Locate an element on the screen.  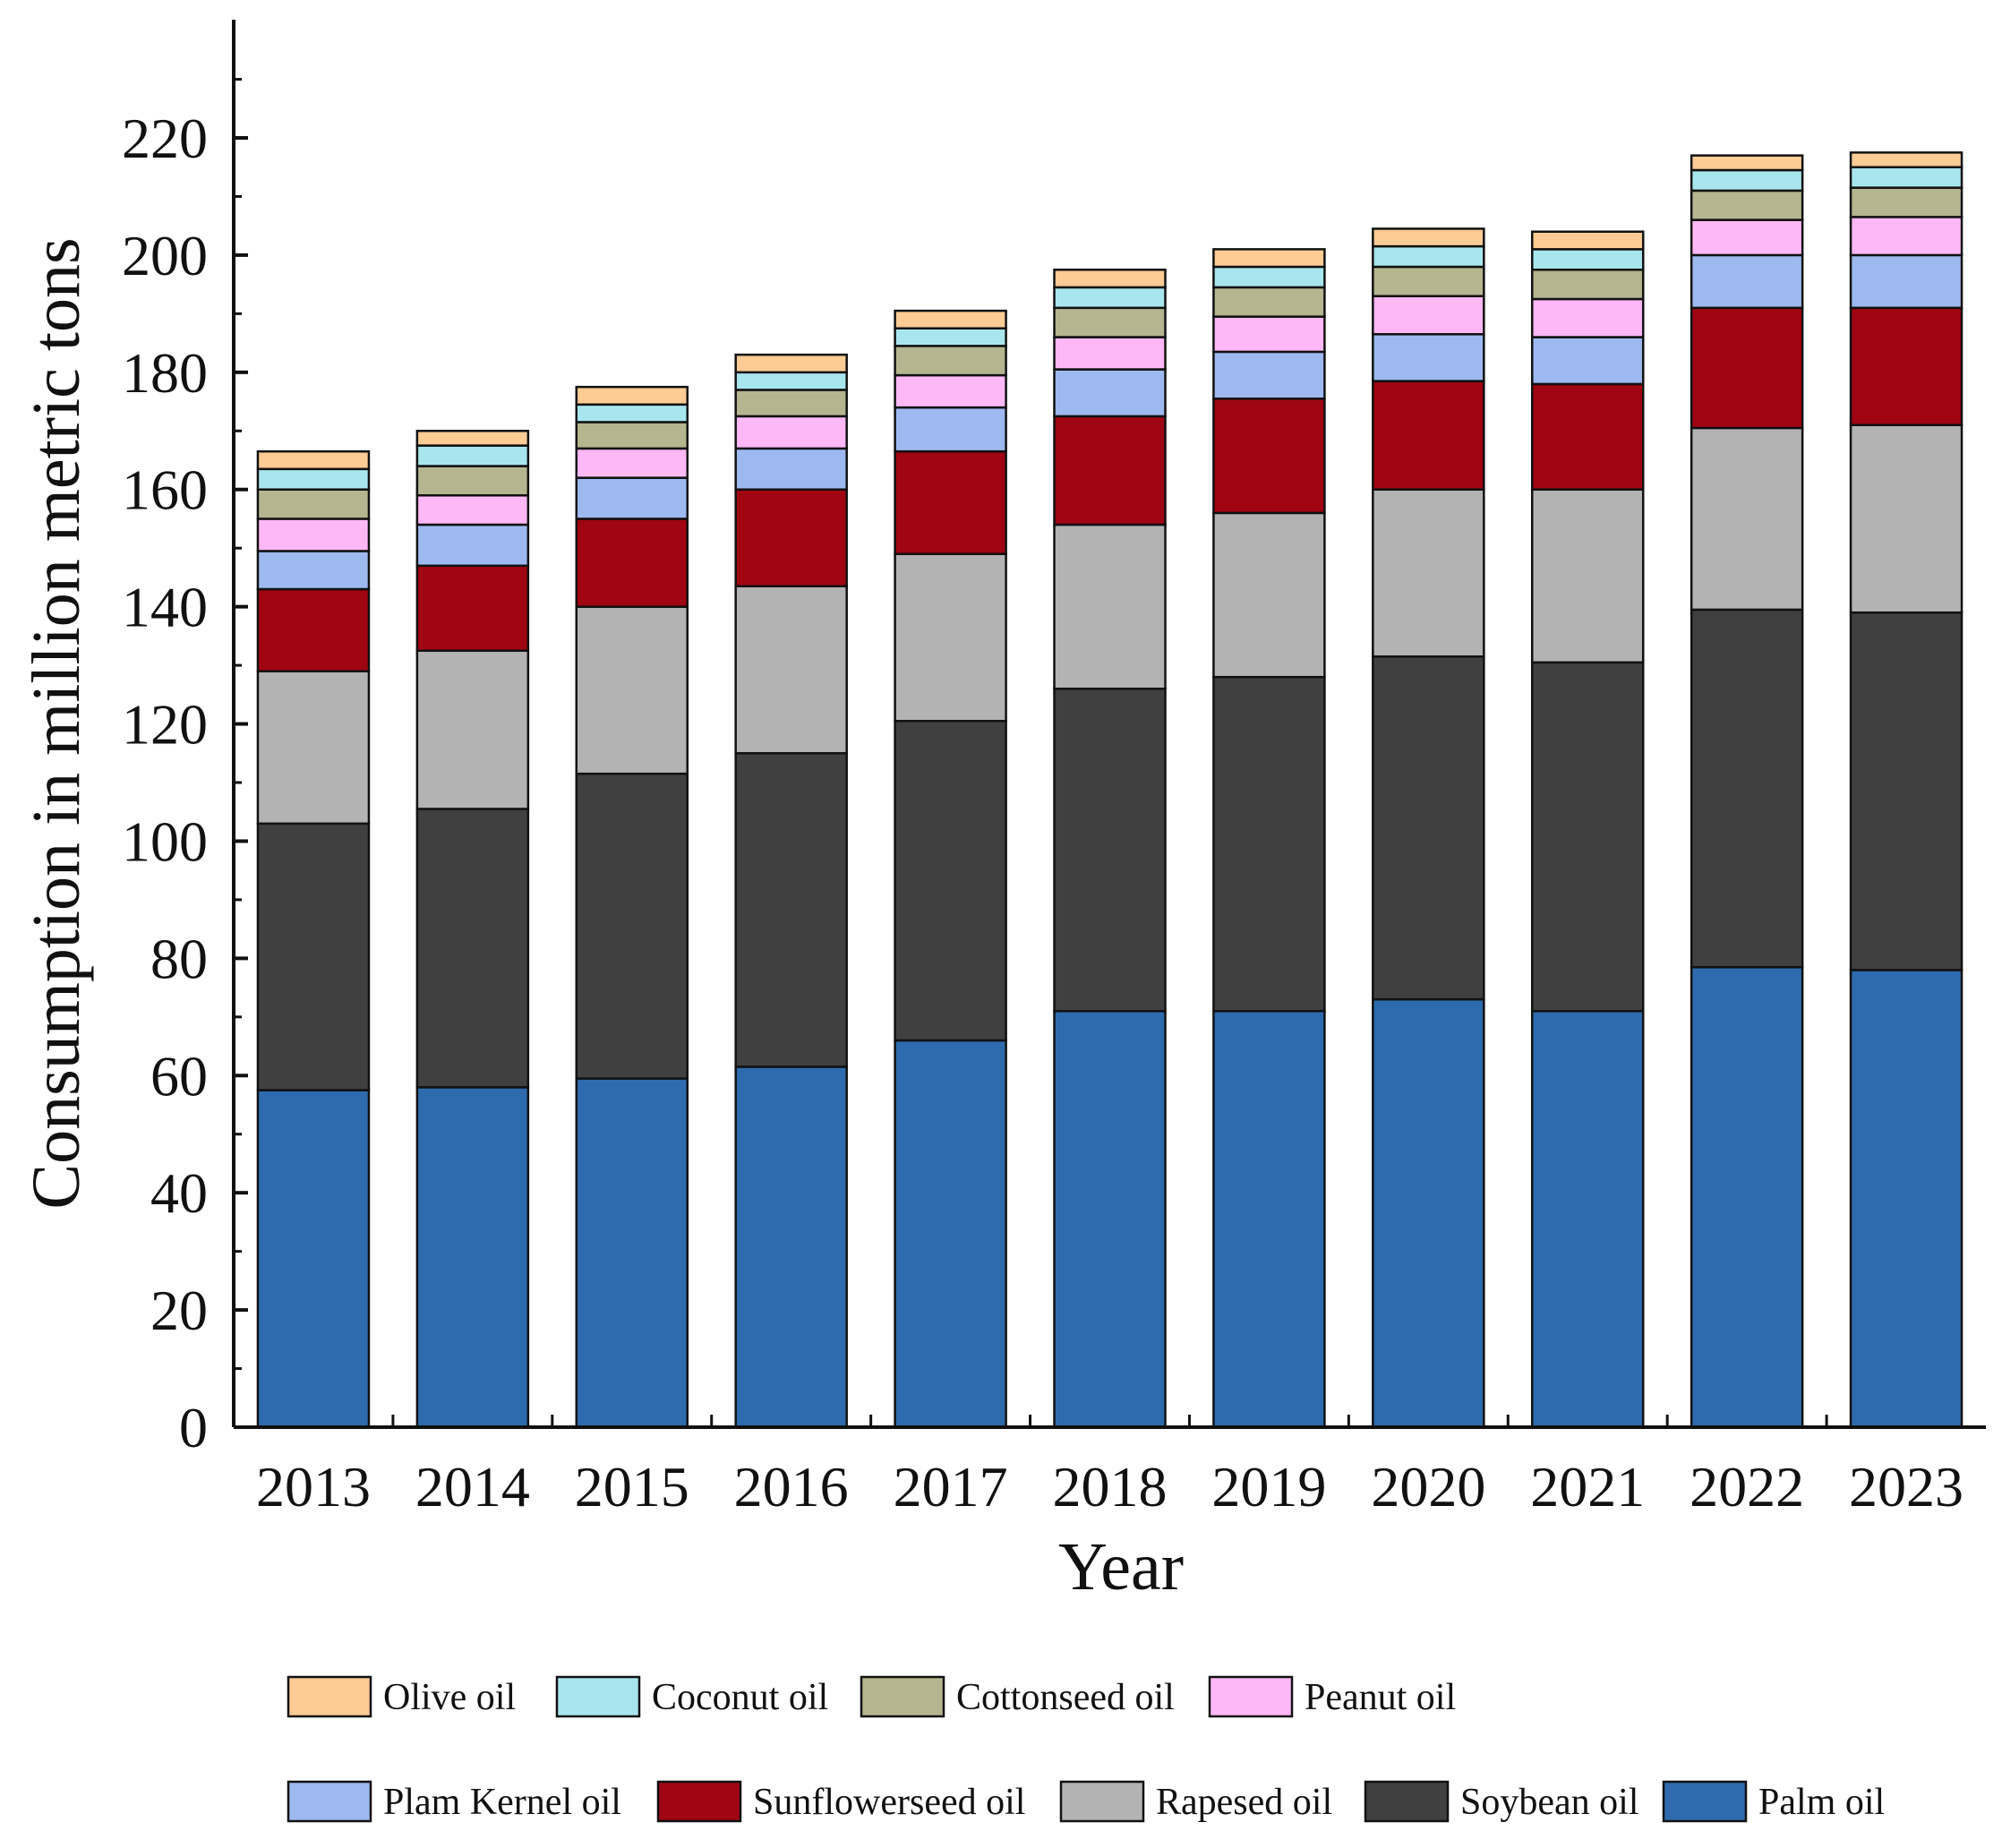
y-axis-title: Consumption in million metric tons is located at coordinates (56, 723).